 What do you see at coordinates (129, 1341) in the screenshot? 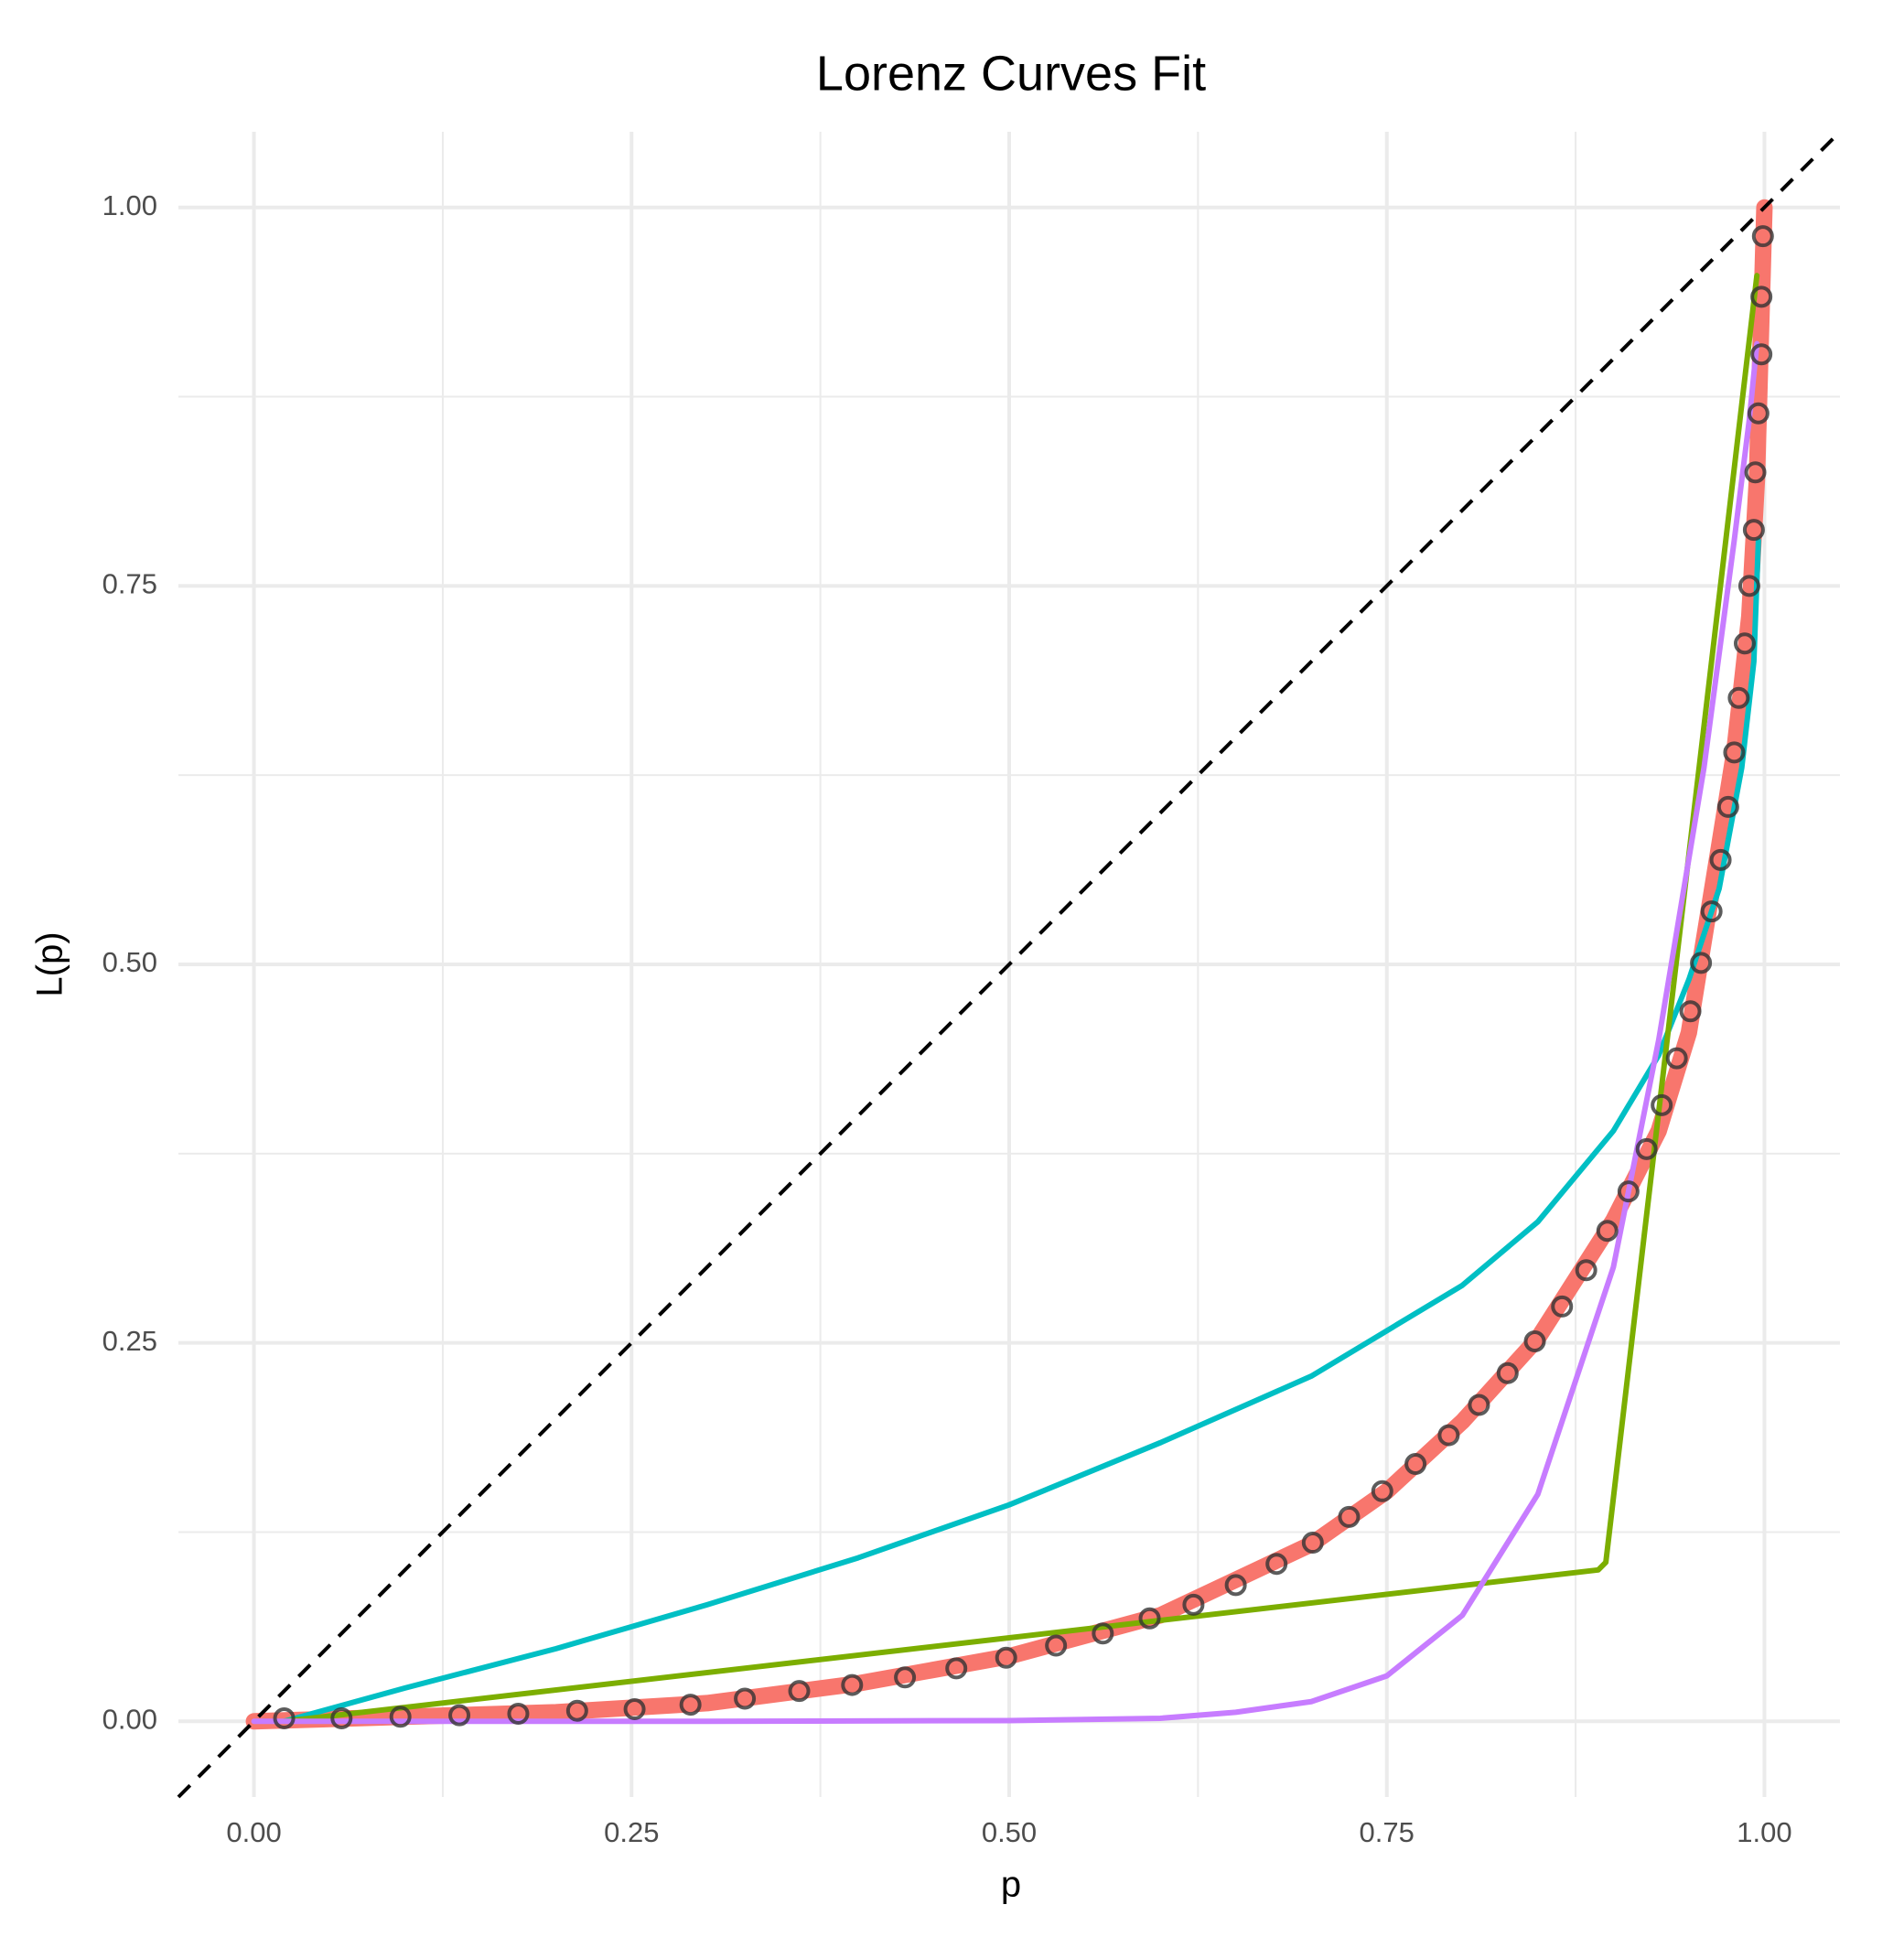
I see `y-tick-label: 0.25` at bounding box center [129, 1341].